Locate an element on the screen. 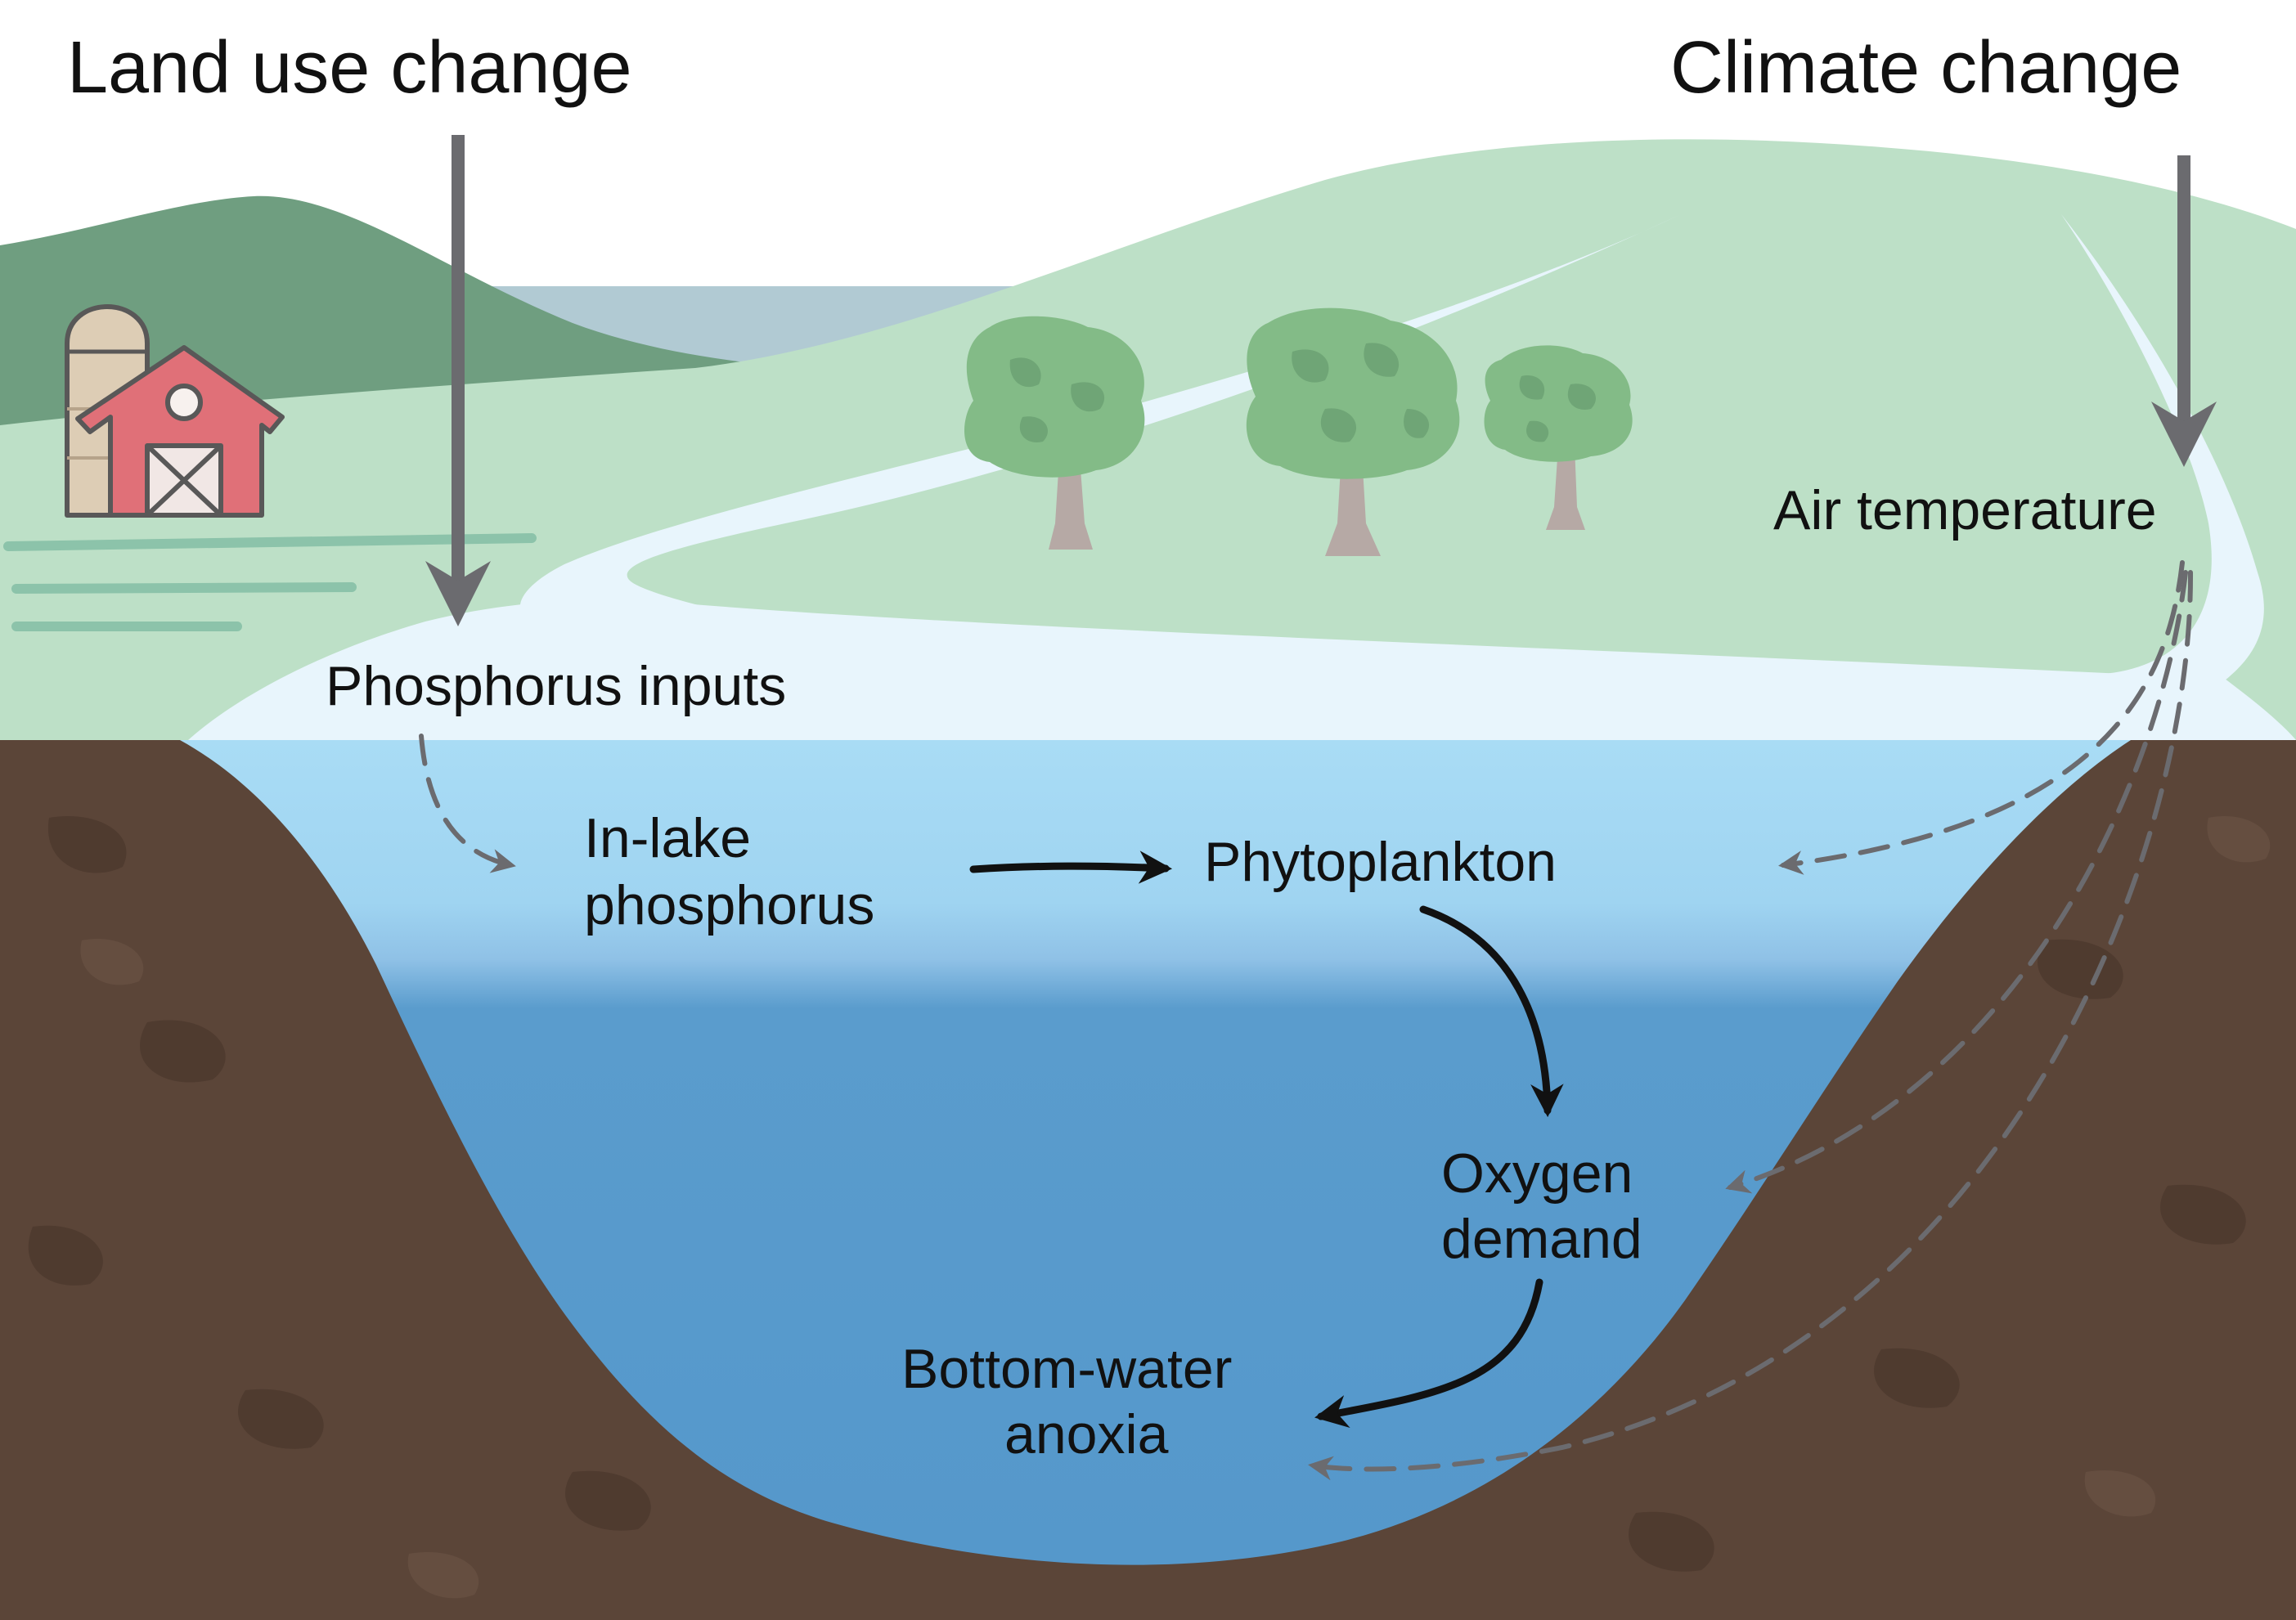 Image resolution: width=2296 pixels, height=1620 pixels. oxygen-demand-to-anoxia-arrow is located at coordinates (1429, 1353).